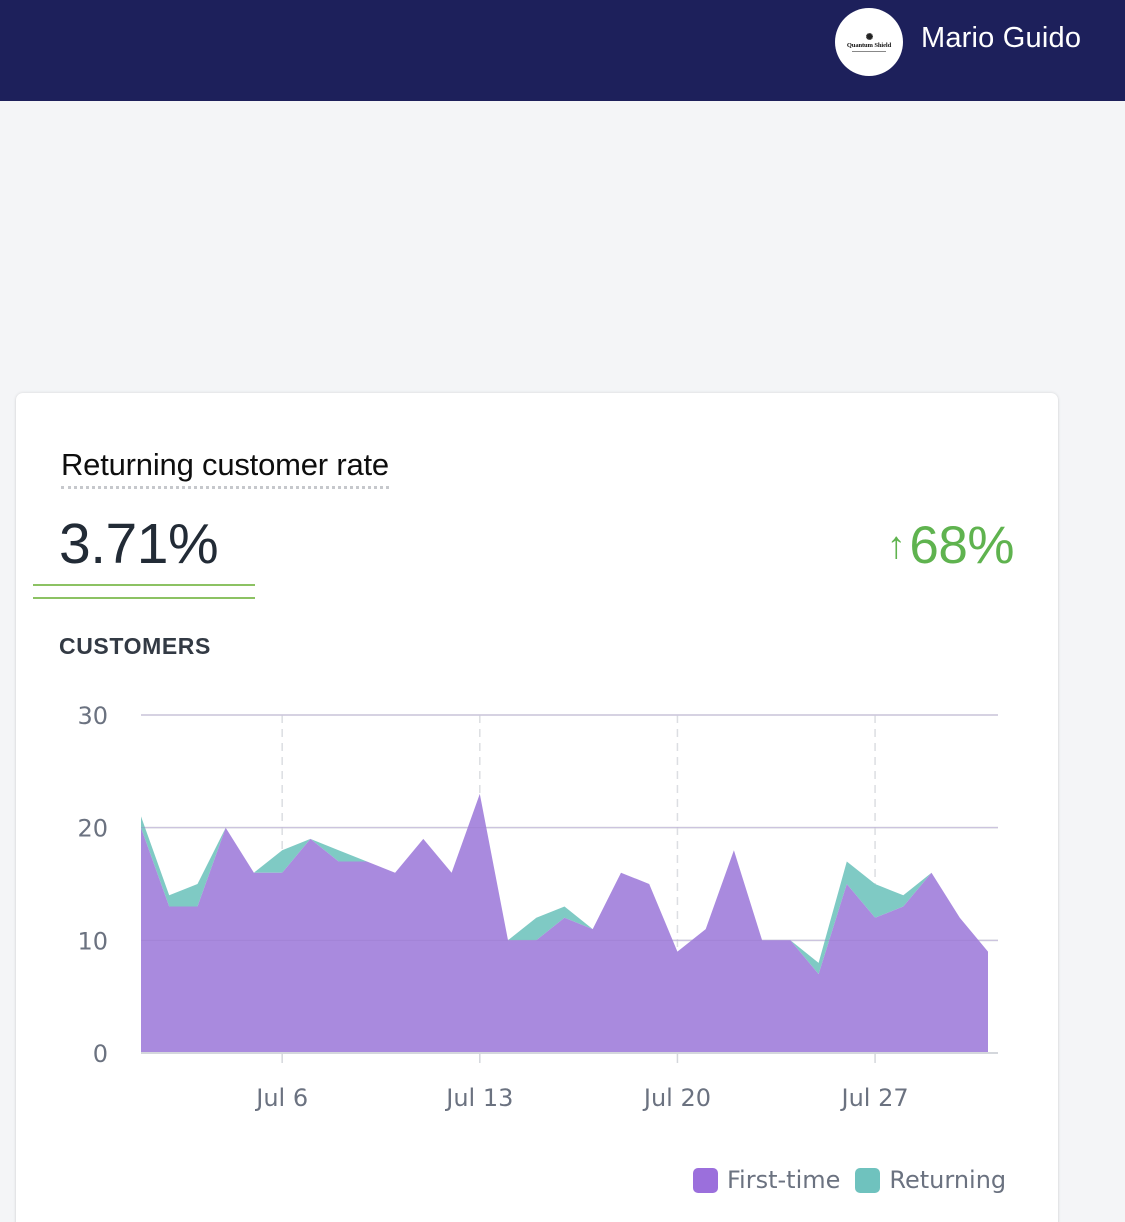 The width and height of the screenshot is (1125, 1222). I want to click on legend-swatch-first-time, so click(705, 1180).